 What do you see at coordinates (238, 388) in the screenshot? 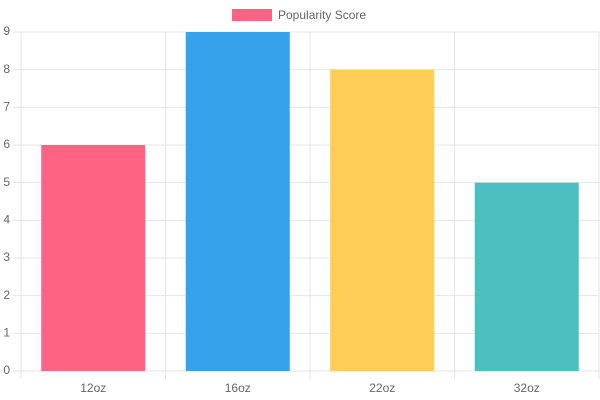
I see `x-tick-label: 16oz` at bounding box center [238, 388].